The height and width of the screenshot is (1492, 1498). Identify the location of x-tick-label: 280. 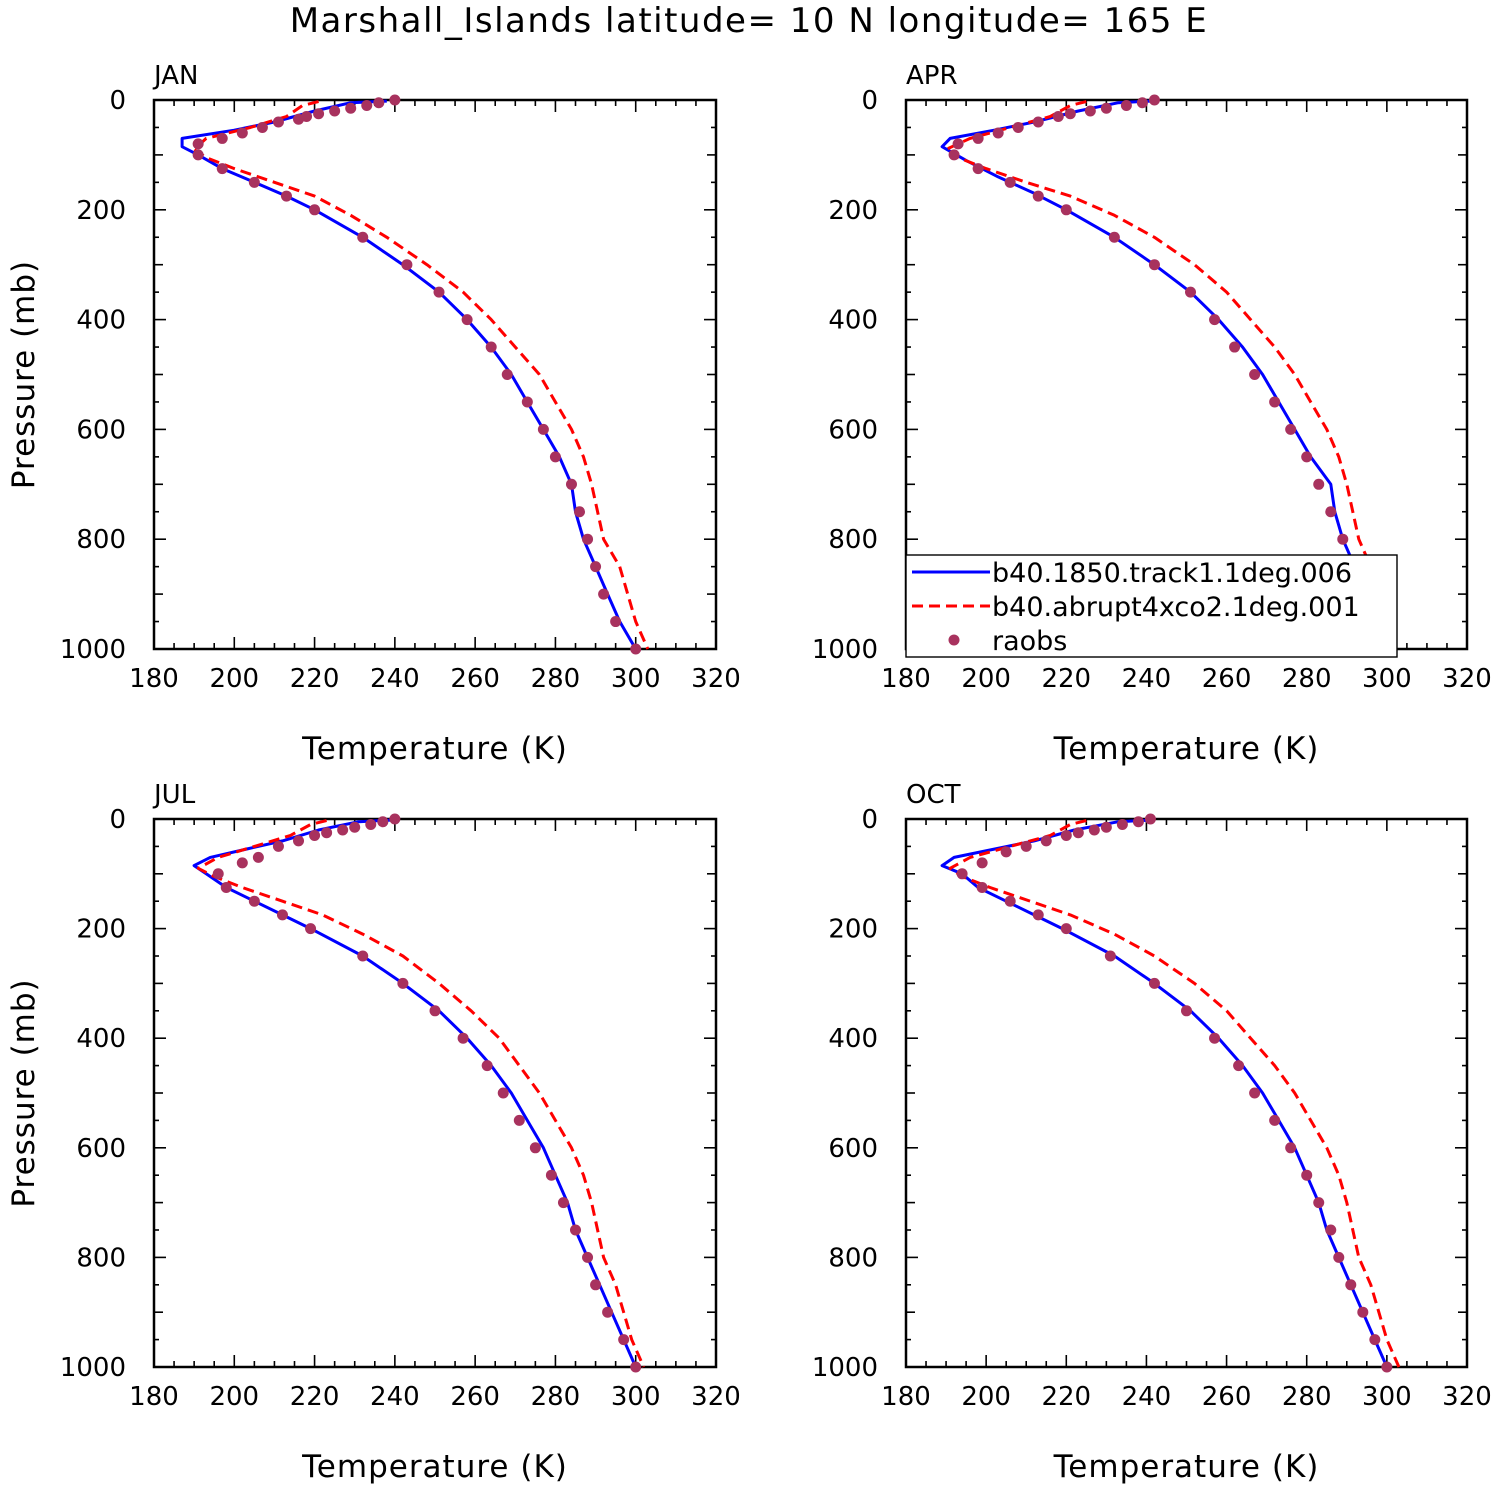
(1307, 1397).